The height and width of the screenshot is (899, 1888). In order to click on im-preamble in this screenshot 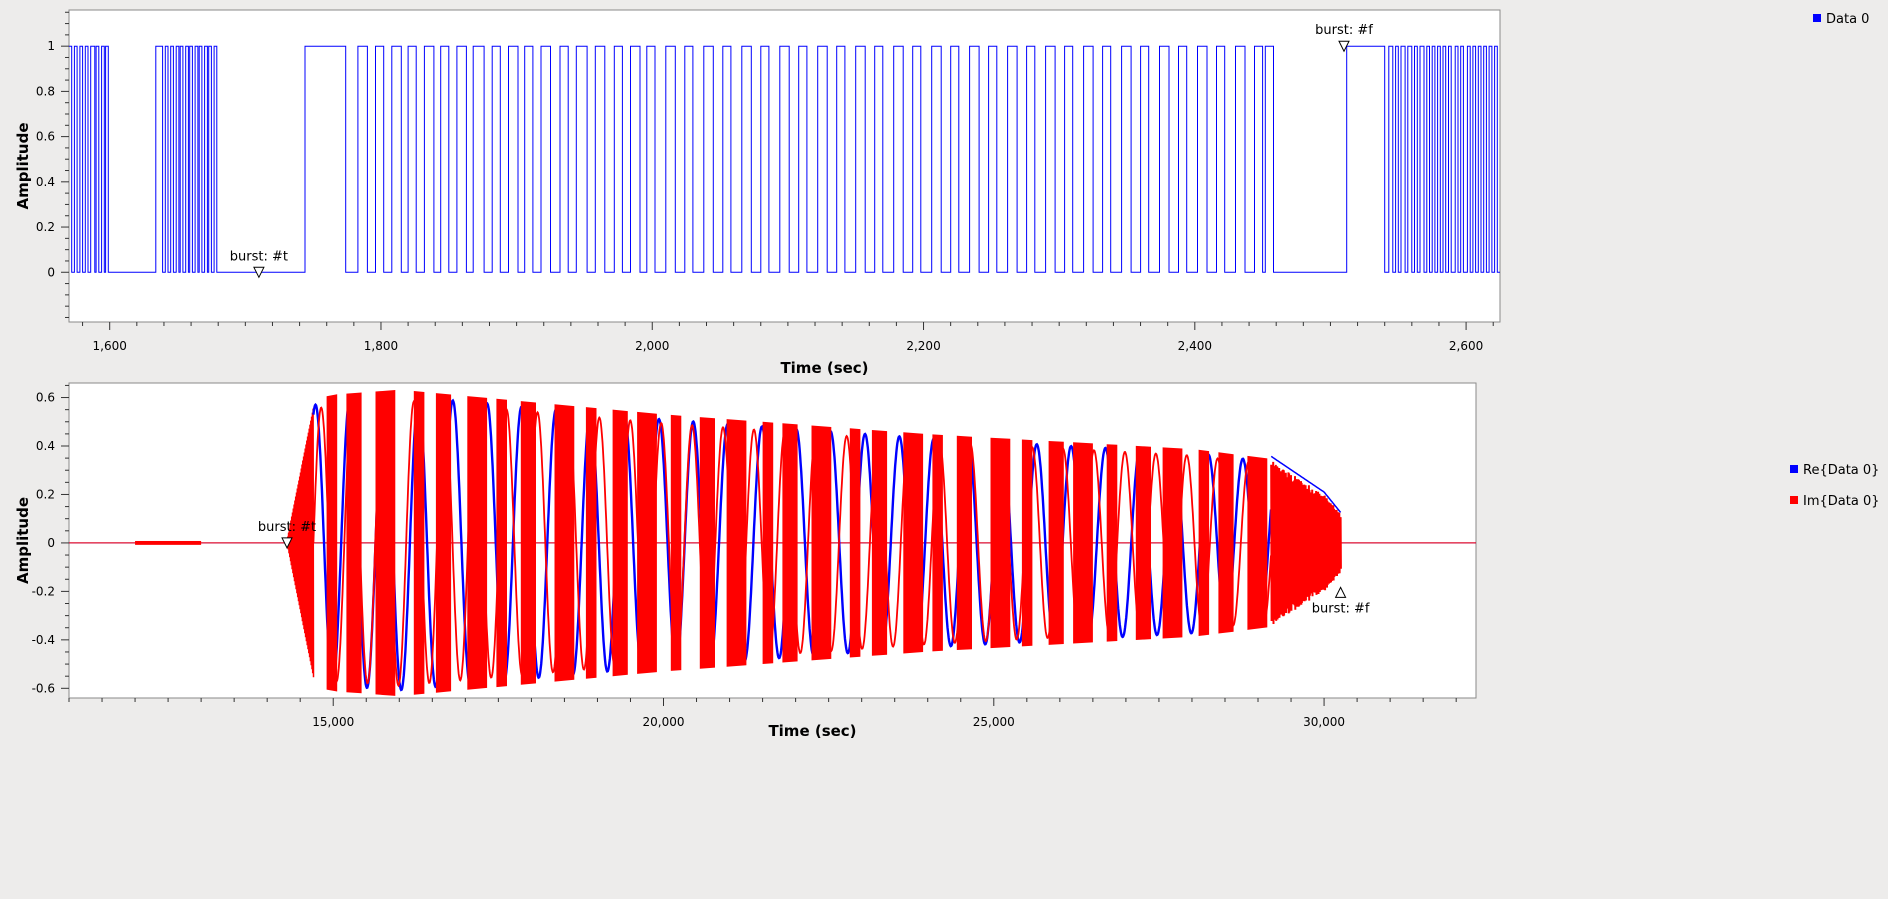, I will do `click(300, 543)`.